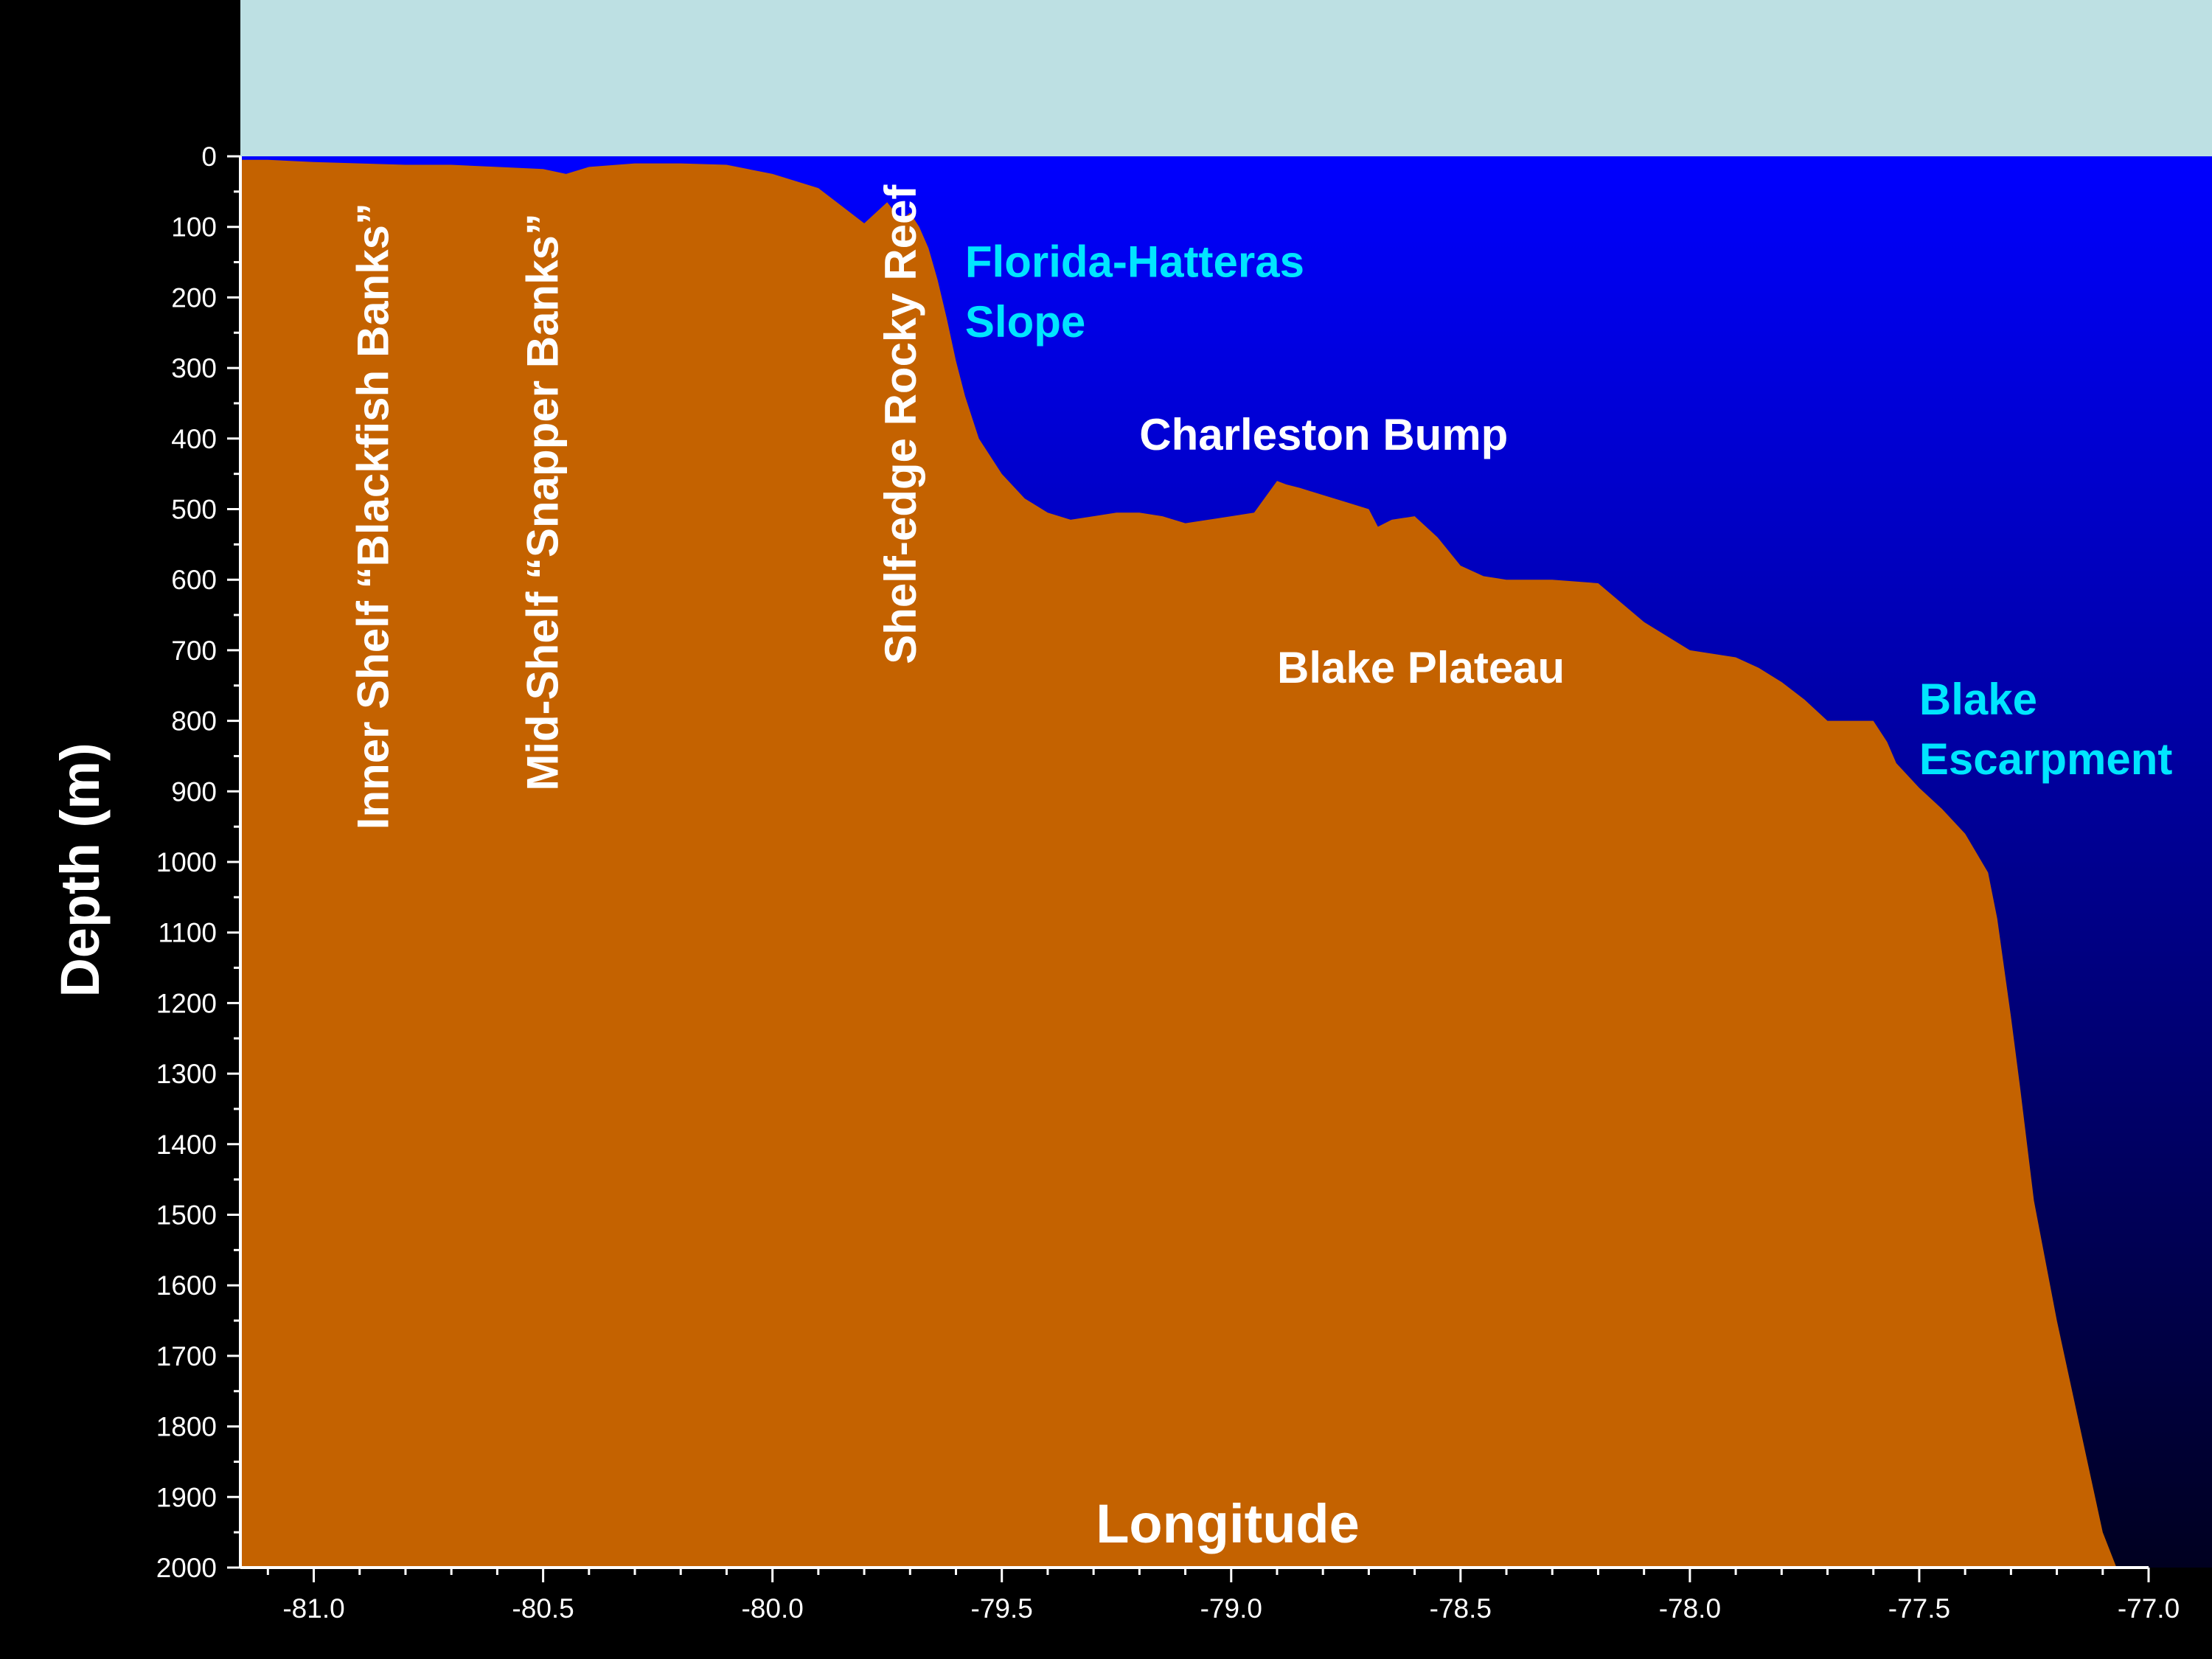 Image resolution: width=2212 pixels, height=1659 pixels. Describe the element at coordinates (186, 1003) in the screenshot. I see `y-tick-label: 1200` at that location.